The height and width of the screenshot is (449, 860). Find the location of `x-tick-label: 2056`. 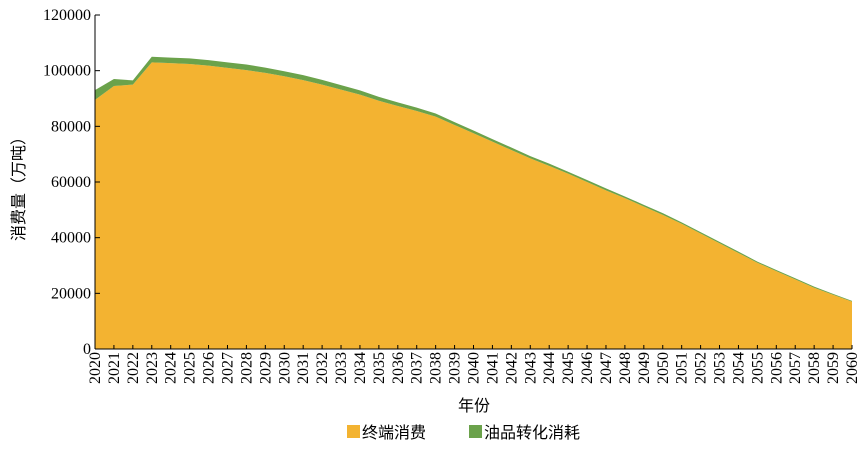

x-tick-label: 2056 is located at coordinates (776, 368).